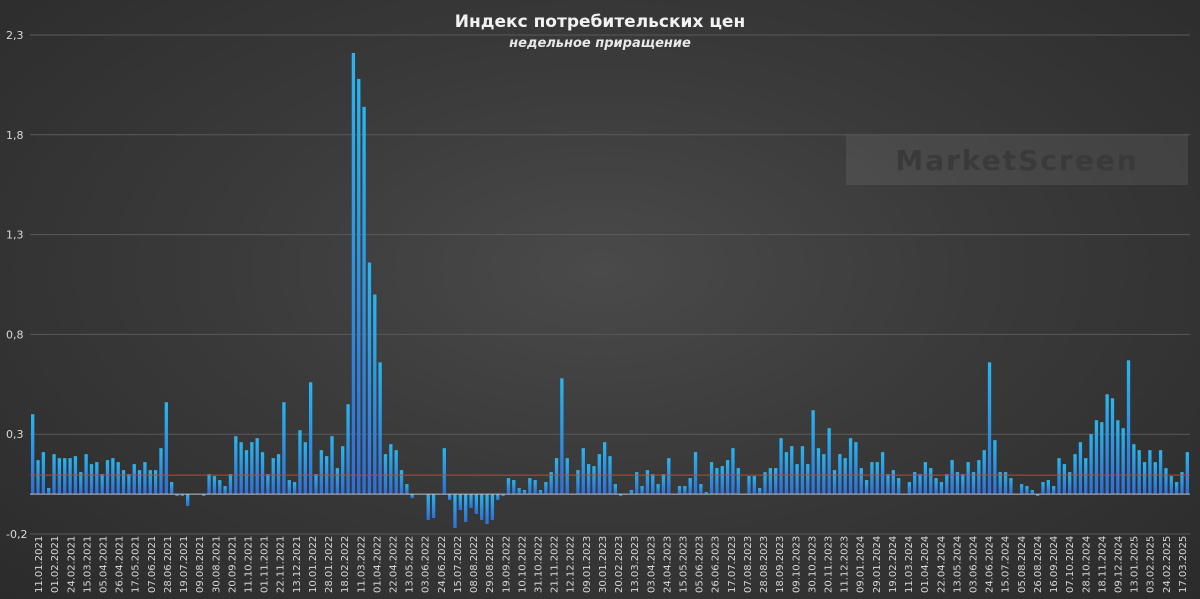 This screenshot has width=1200, height=599. What do you see at coordinates (925, 564) in the screenshot?
I see `x-tick-label: 01.04.2024` at bounding box center [925, 564].